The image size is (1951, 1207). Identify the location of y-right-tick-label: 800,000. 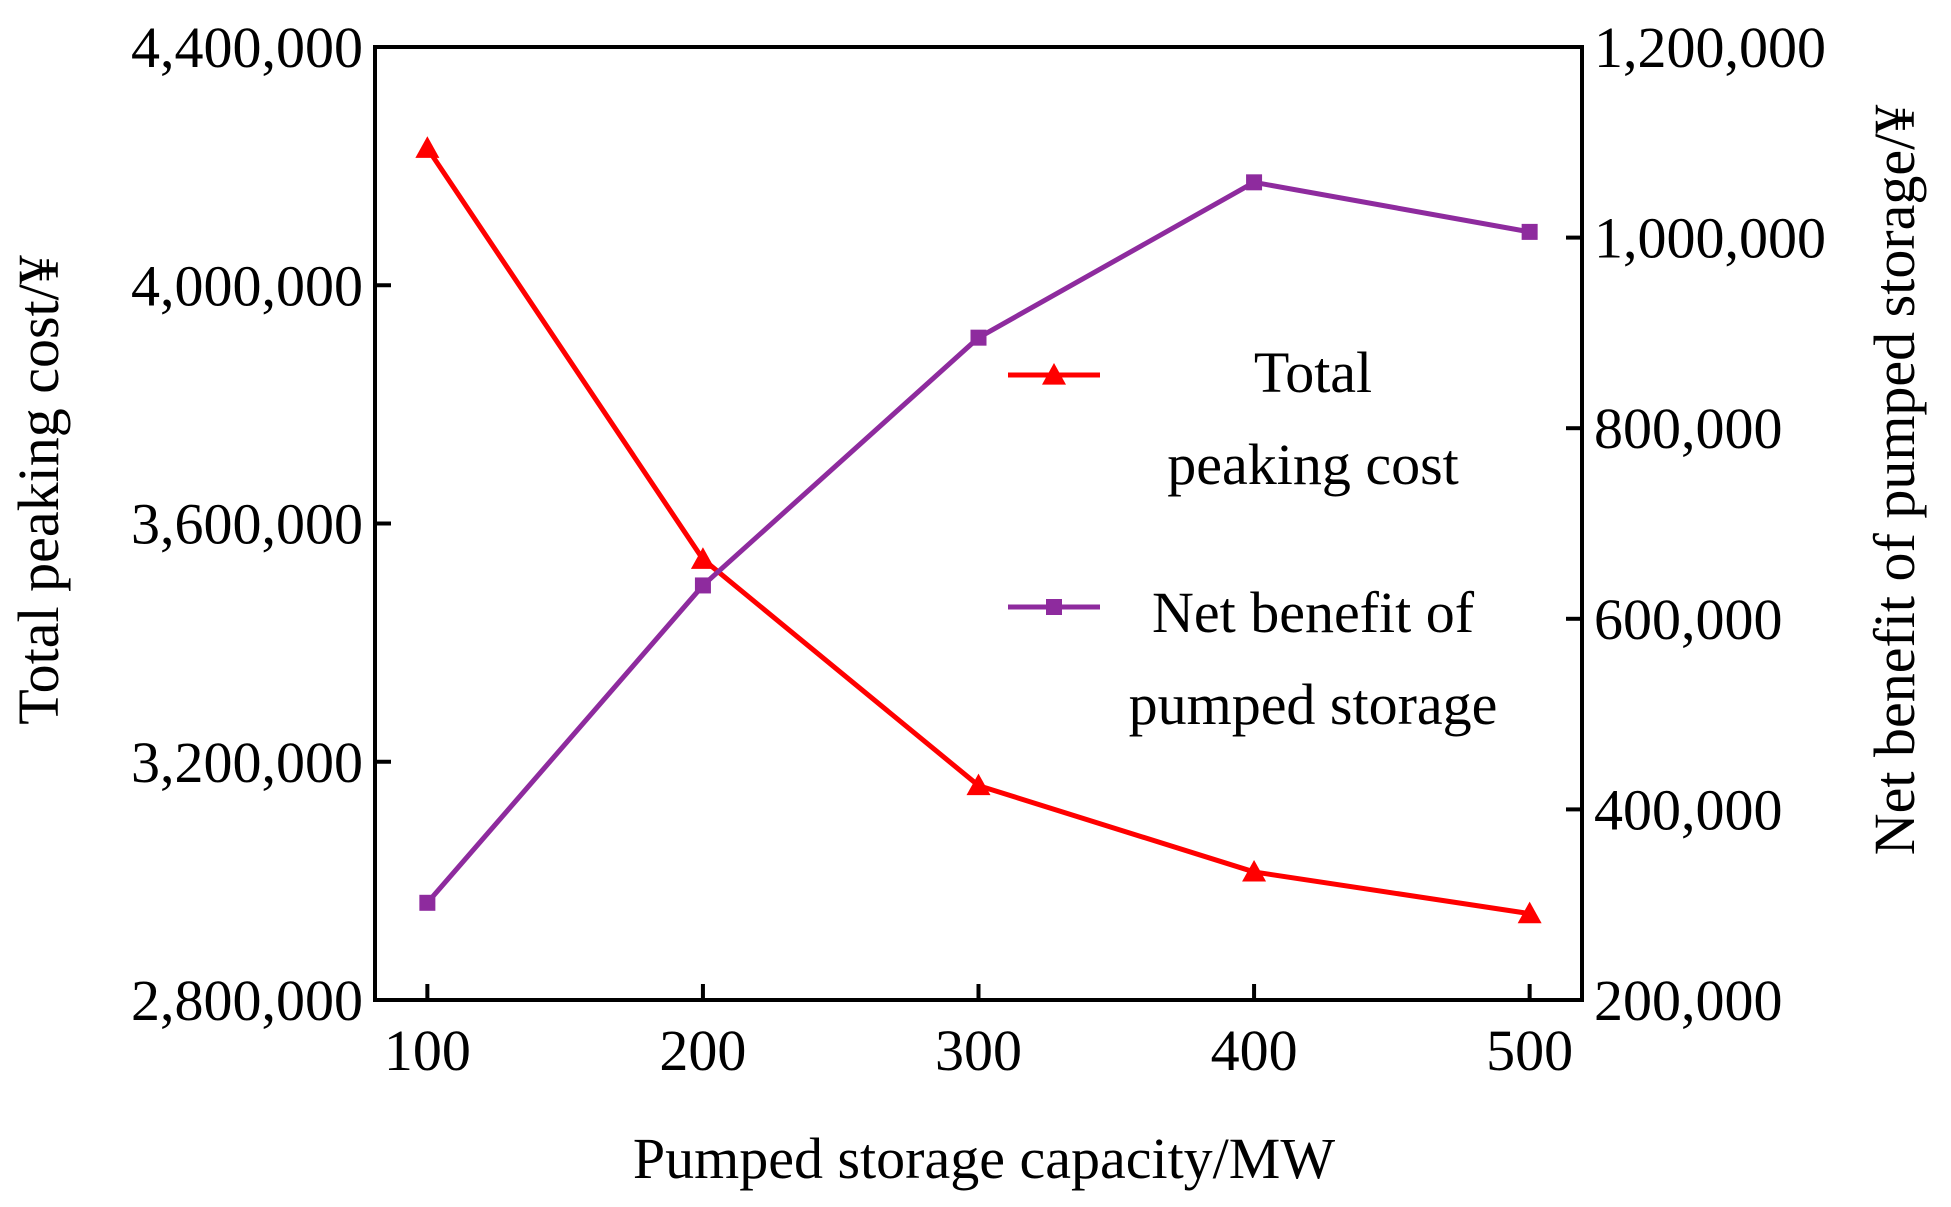
(1688, 428).